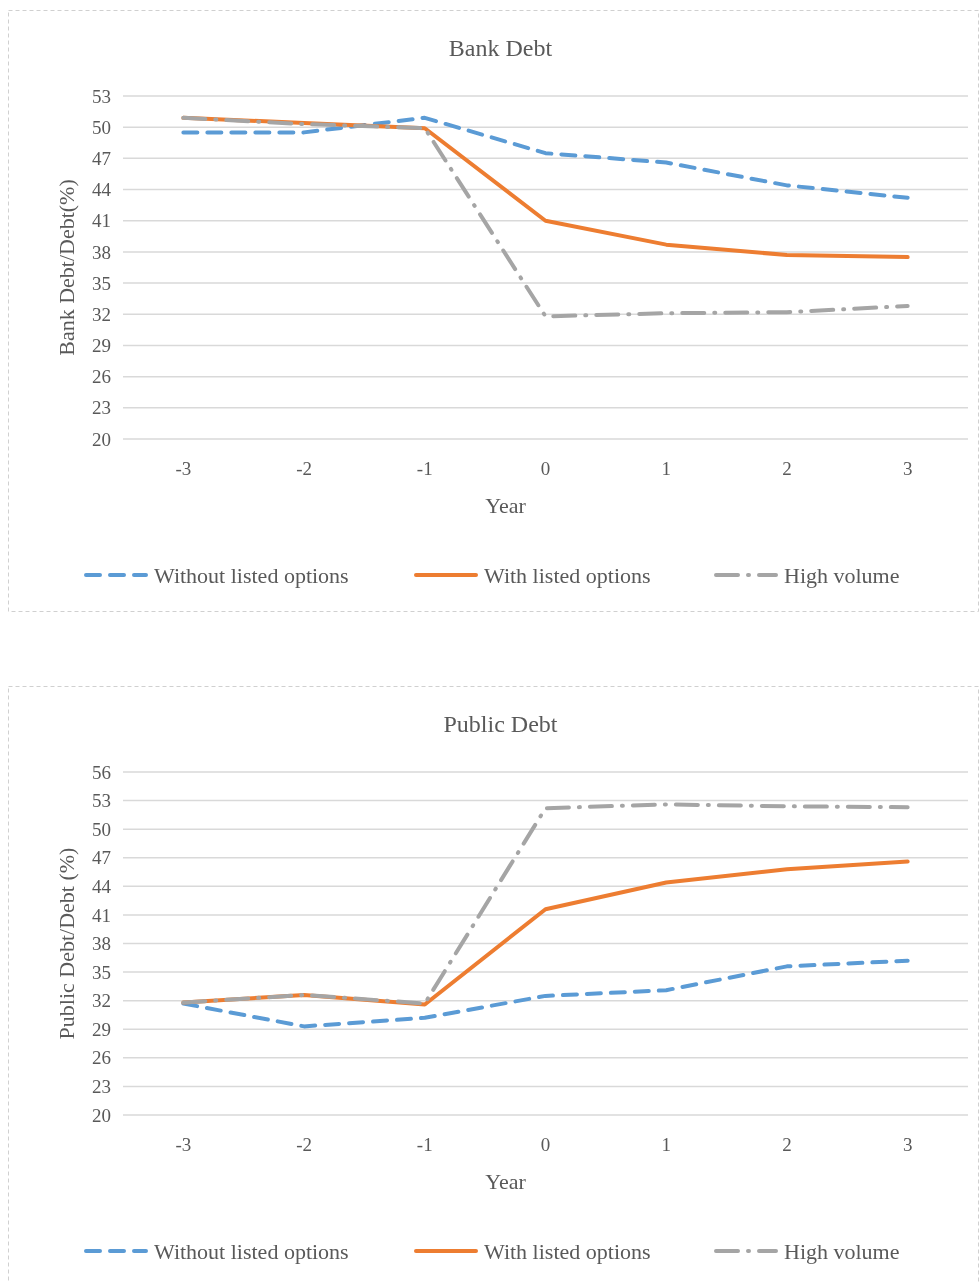  What do you see at coordinates (101, 772) in the screenshot?
I see `y-tick-label: 56` at bounding box center [101, 772].